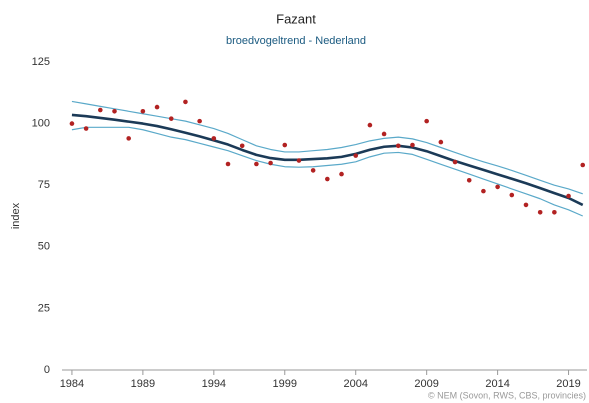  What do you see at coordinates (41, 124) in the screenshot?
I see `y-tick-label: 100` at bounding box center [41, 124].